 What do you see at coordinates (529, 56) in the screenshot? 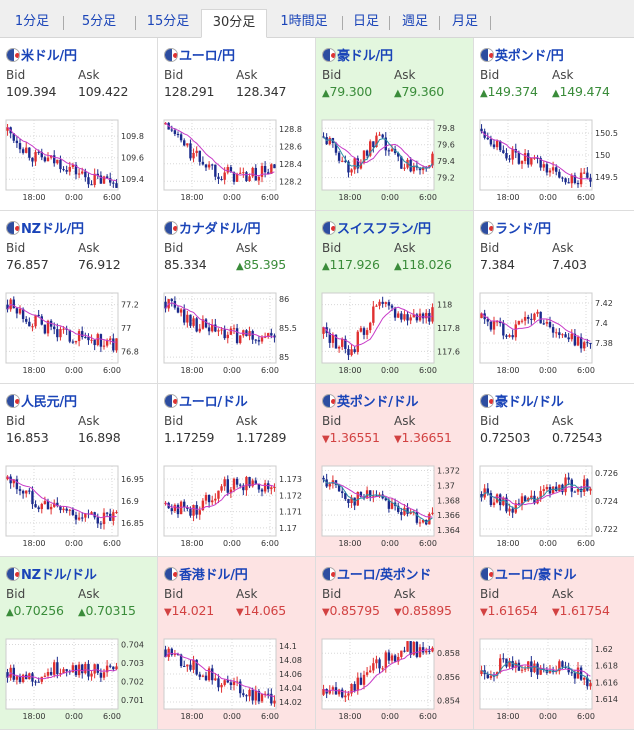
I see `pair-name: 英ポンド/円` at bounding box center [529, 56].